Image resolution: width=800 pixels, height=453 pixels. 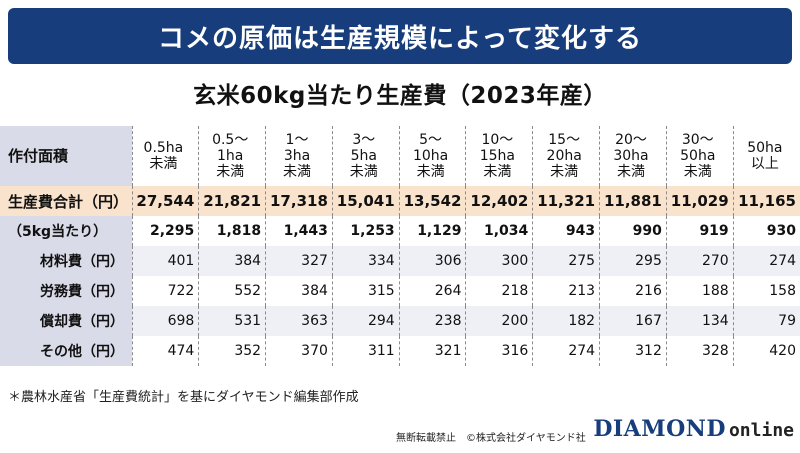 I want to click on table-cell: 167, so click(x=633, y=321).